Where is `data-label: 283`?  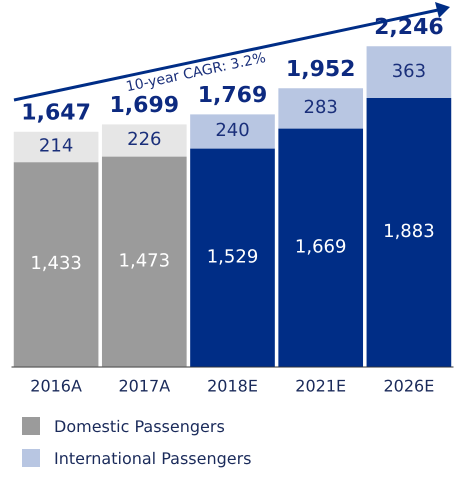
data-label: 283 is located at coordinates (321, 107).